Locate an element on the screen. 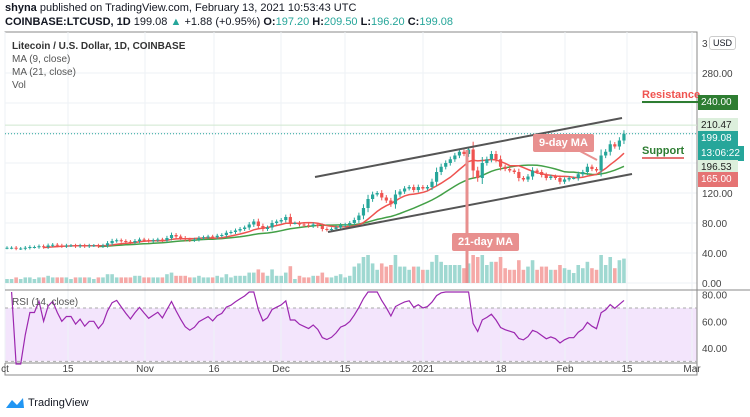 This screenshot has width=750, height=417. time-tick-label: 15 is located at coordinates (627, 369).